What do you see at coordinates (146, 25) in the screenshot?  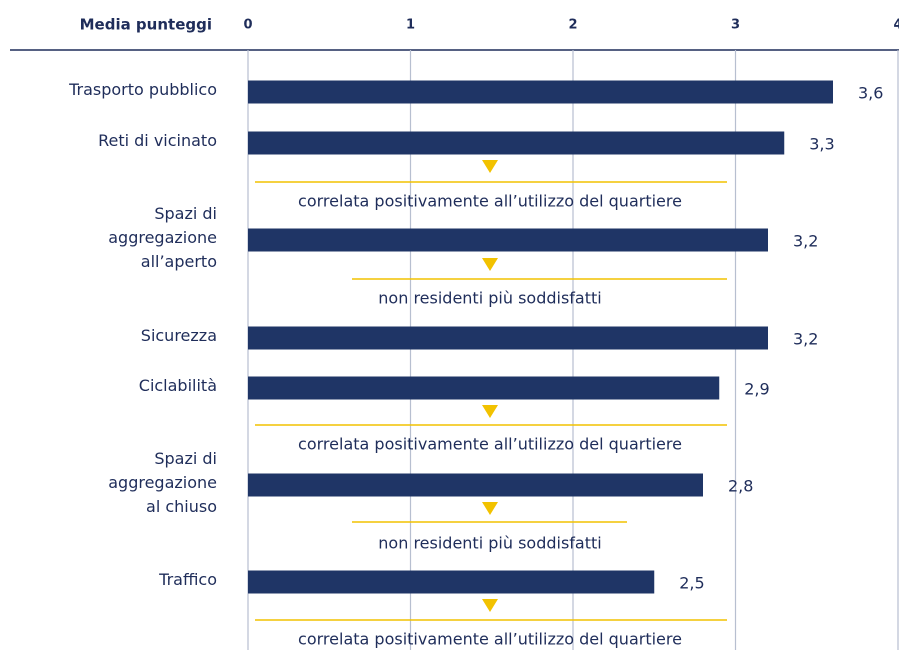 I see `chart-title: Media punteggi` at bounding box center [146, 25].